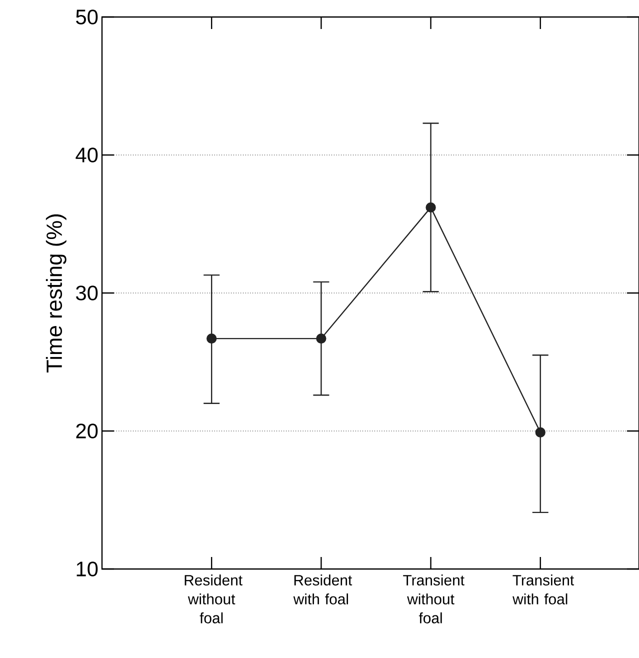 The width and height of the screenshot is (639, 658). Describe the element at coordinates (87, 17) in the screenshot. I see `y-tick-label: 50` at that location.